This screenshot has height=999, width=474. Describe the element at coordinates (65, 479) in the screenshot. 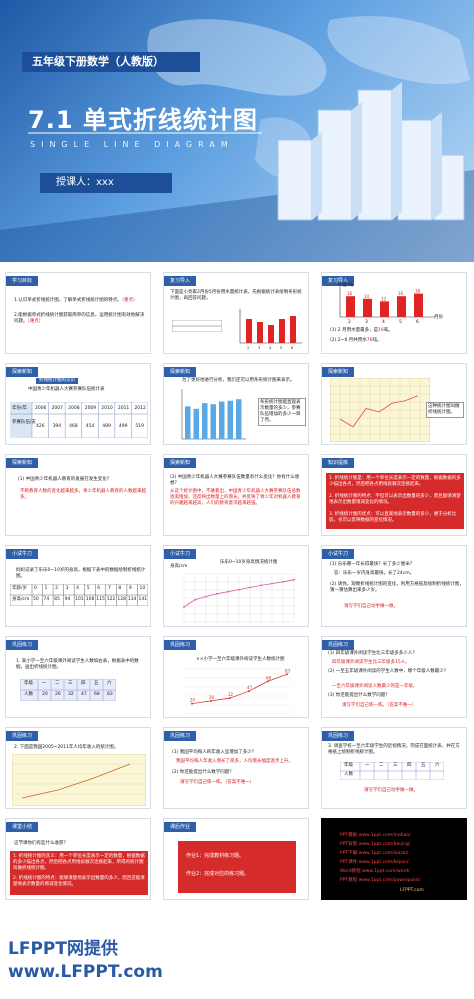

I see `explore-q1: (1) 中国青少年机器人教育的发展在发生变化？` at that location.